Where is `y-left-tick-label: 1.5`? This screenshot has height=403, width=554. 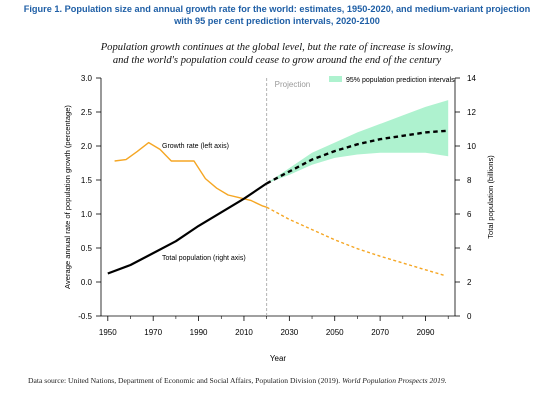
y-left-tick-label: 1.5 is located at coordinates (87, 180).